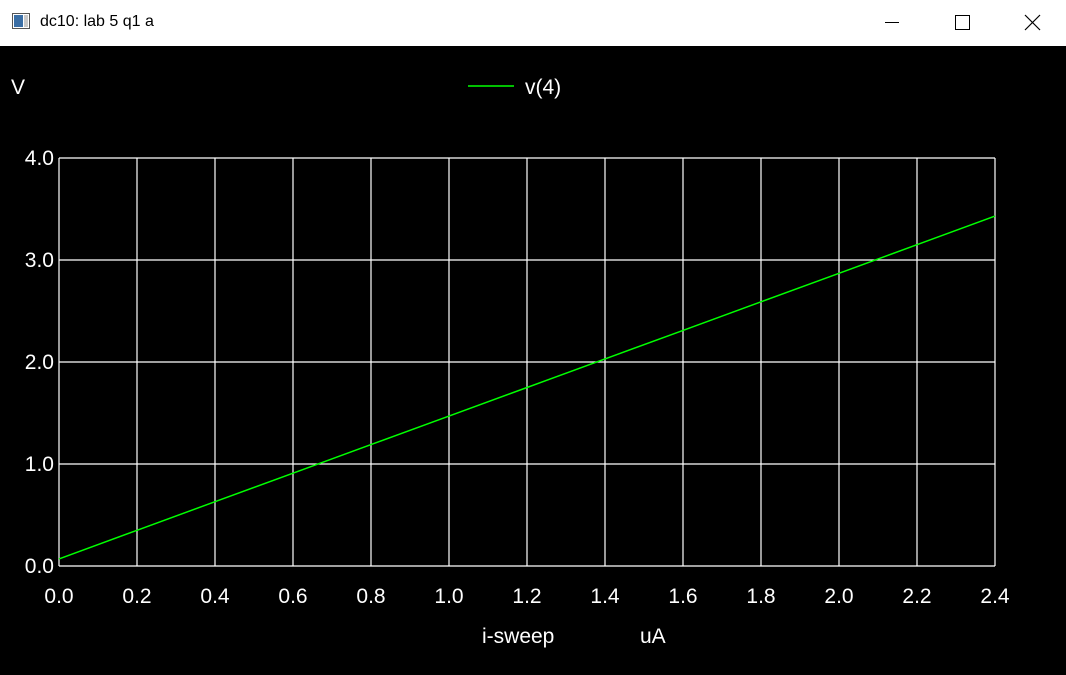  I want to click on x-tick-label: 1.2, so click(526, 596).